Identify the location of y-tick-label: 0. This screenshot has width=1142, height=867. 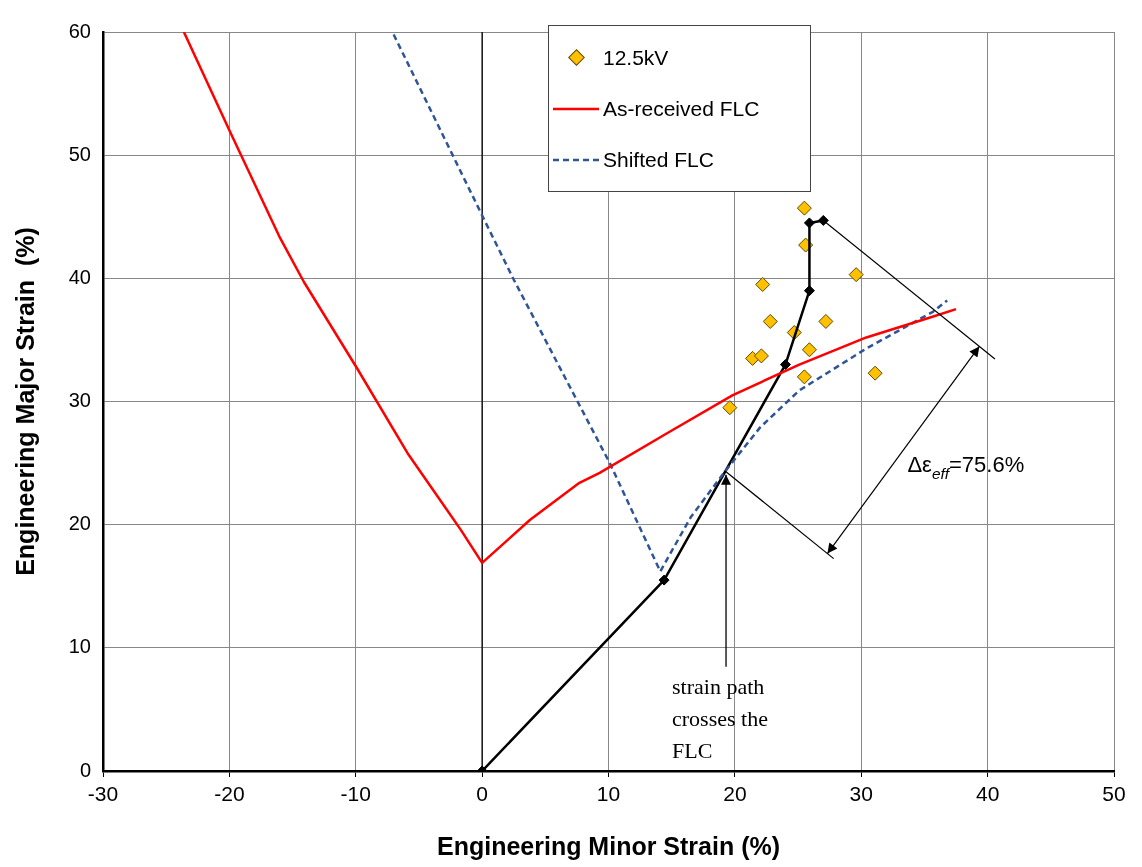
(85, 769).